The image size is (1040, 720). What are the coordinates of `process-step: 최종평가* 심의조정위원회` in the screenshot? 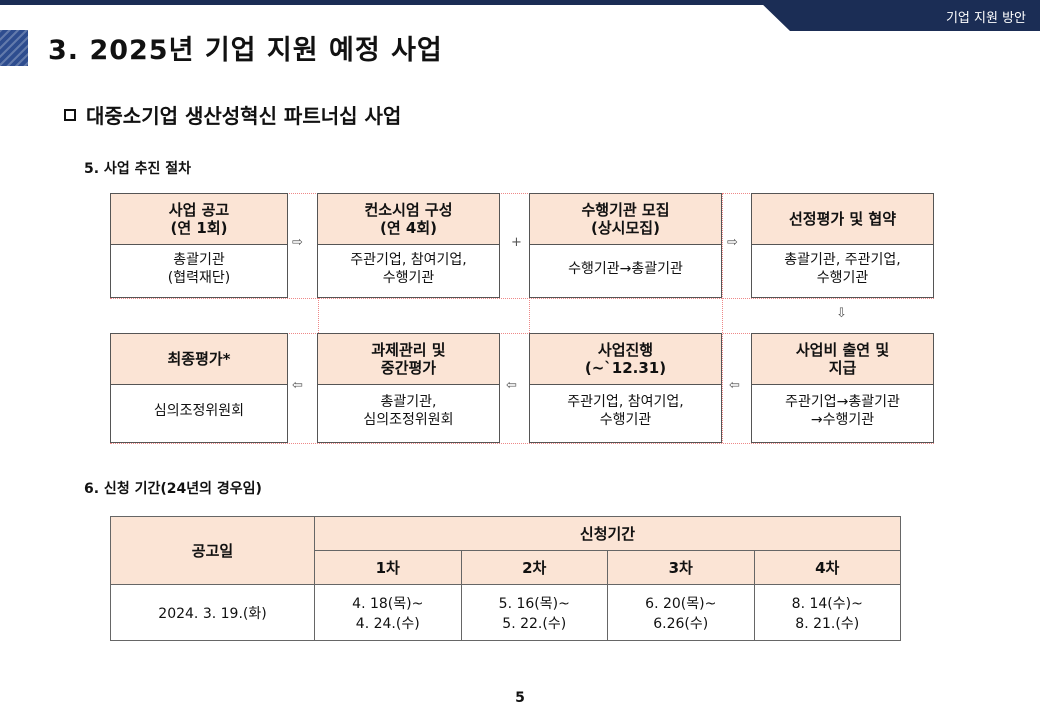 It's located at (199, 388).